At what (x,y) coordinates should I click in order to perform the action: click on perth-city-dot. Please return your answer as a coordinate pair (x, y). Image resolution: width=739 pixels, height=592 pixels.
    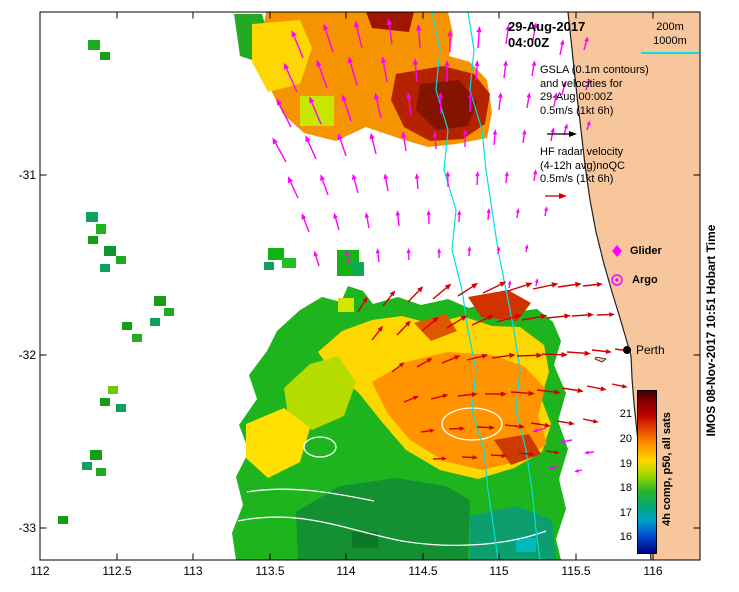
    Looking at the image, I should click on (627, 350).